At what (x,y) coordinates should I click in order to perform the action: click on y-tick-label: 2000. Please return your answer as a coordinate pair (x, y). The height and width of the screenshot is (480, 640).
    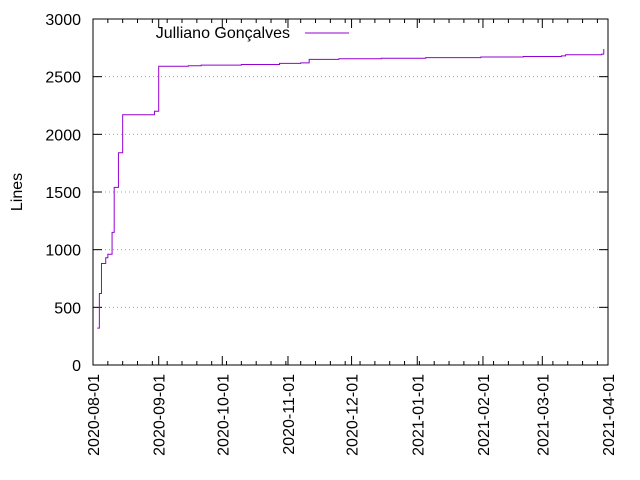
    Looking at the image, I should click on (63, 135).